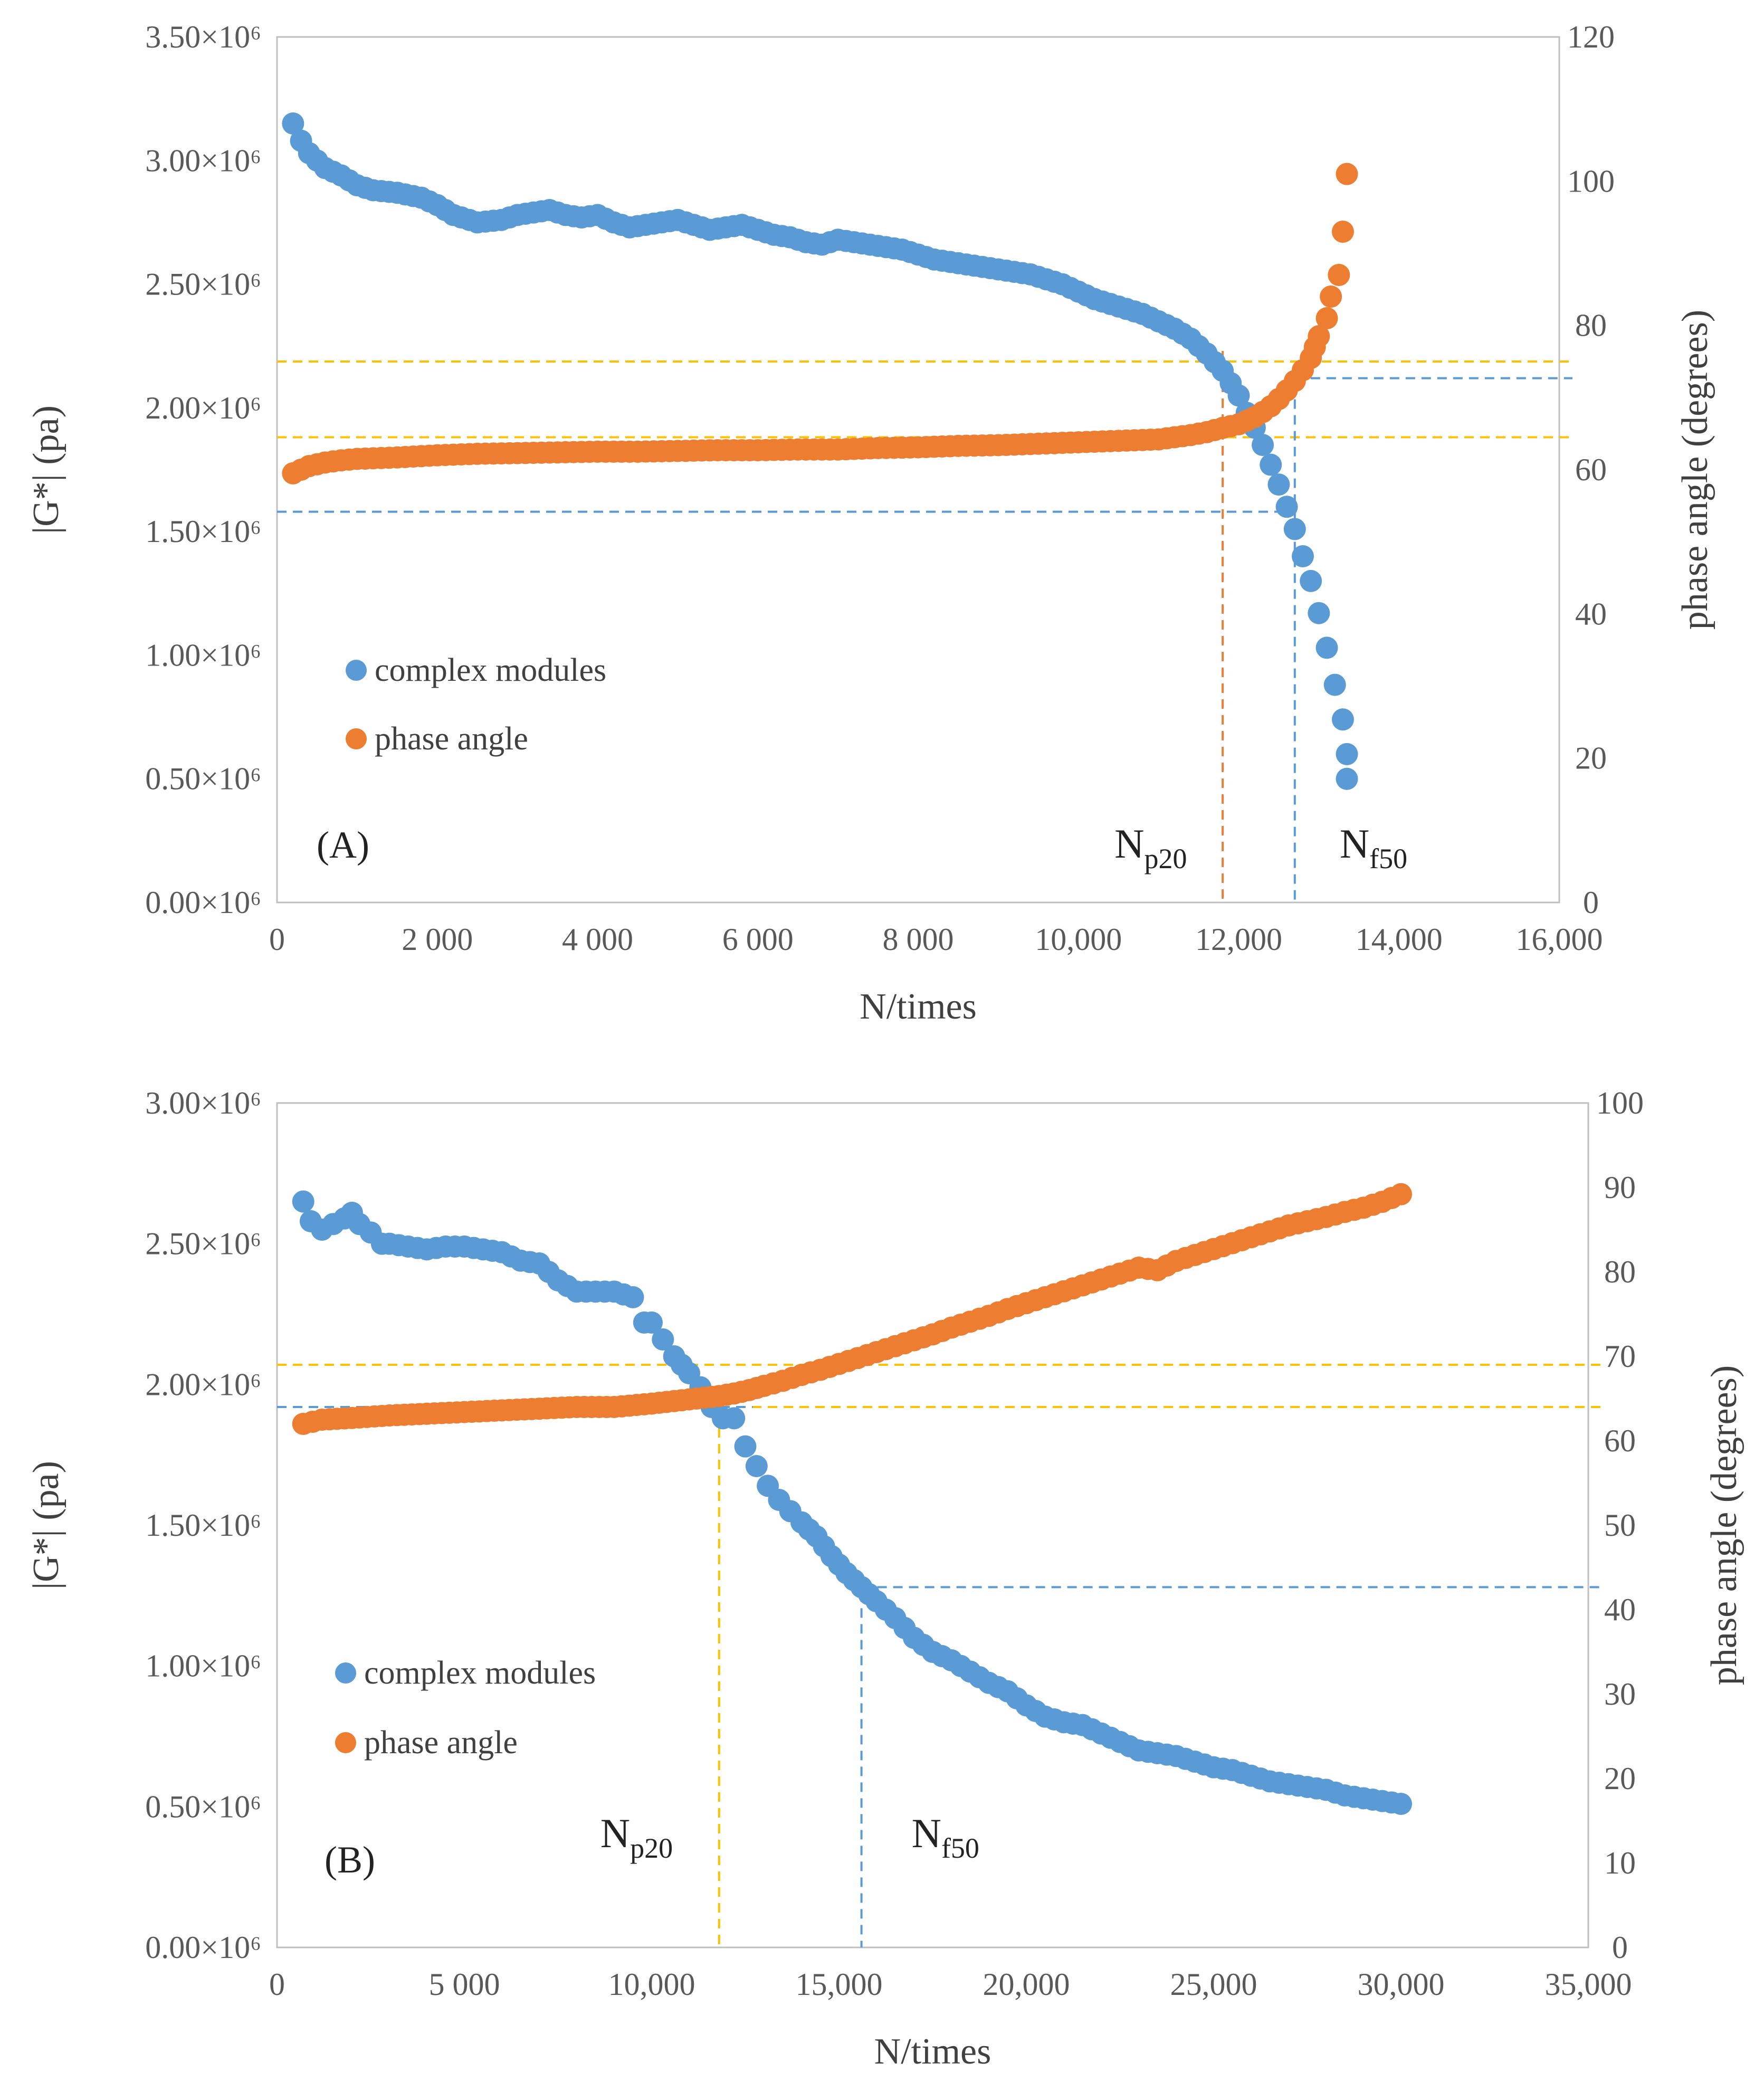  Describe the element at coordinates (1402, 1985) in the screenshot. I see `x-tick-label: 30,000` at that location.